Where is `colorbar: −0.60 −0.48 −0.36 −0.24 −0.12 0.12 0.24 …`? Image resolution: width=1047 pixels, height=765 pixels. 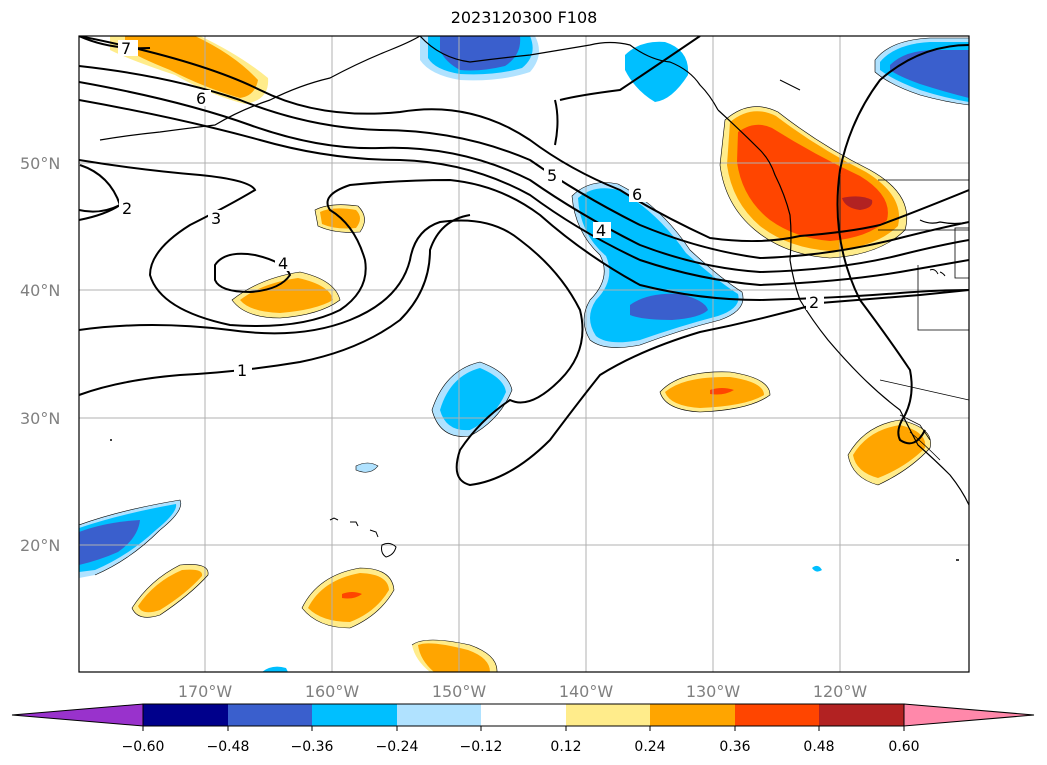
colorbar: −0.60 −0.48 −0.36 −0.24 −0.12 0.12 0.24 … is located at coordinates (523, 729).